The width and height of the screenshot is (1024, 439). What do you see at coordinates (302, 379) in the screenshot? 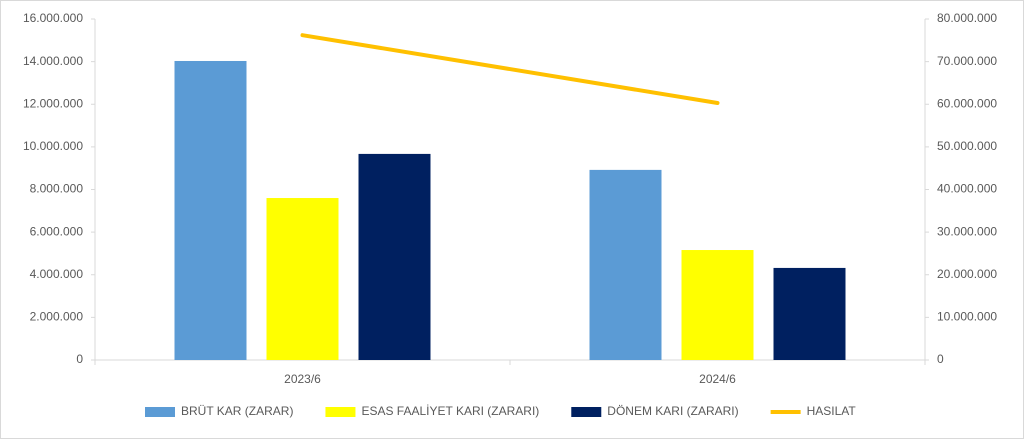
I see `x-tick-label: 2023/6` at bounding box center [302, 379].